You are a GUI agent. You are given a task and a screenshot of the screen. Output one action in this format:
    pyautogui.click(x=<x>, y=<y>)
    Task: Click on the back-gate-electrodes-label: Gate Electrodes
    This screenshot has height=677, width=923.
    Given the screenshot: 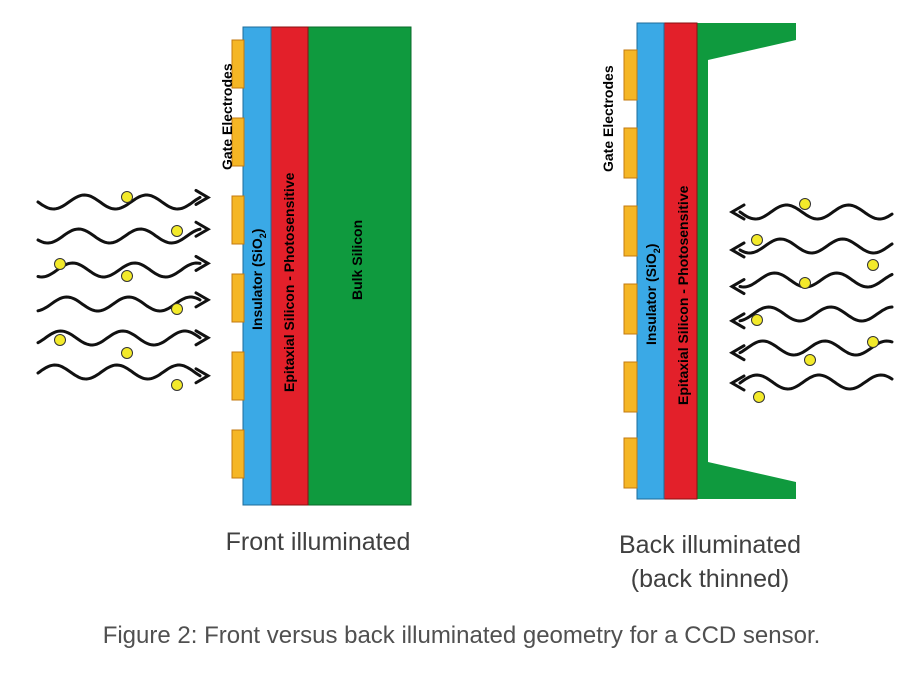 What is the action you would take?
    pyautogui.click(x=608, y=118)
    